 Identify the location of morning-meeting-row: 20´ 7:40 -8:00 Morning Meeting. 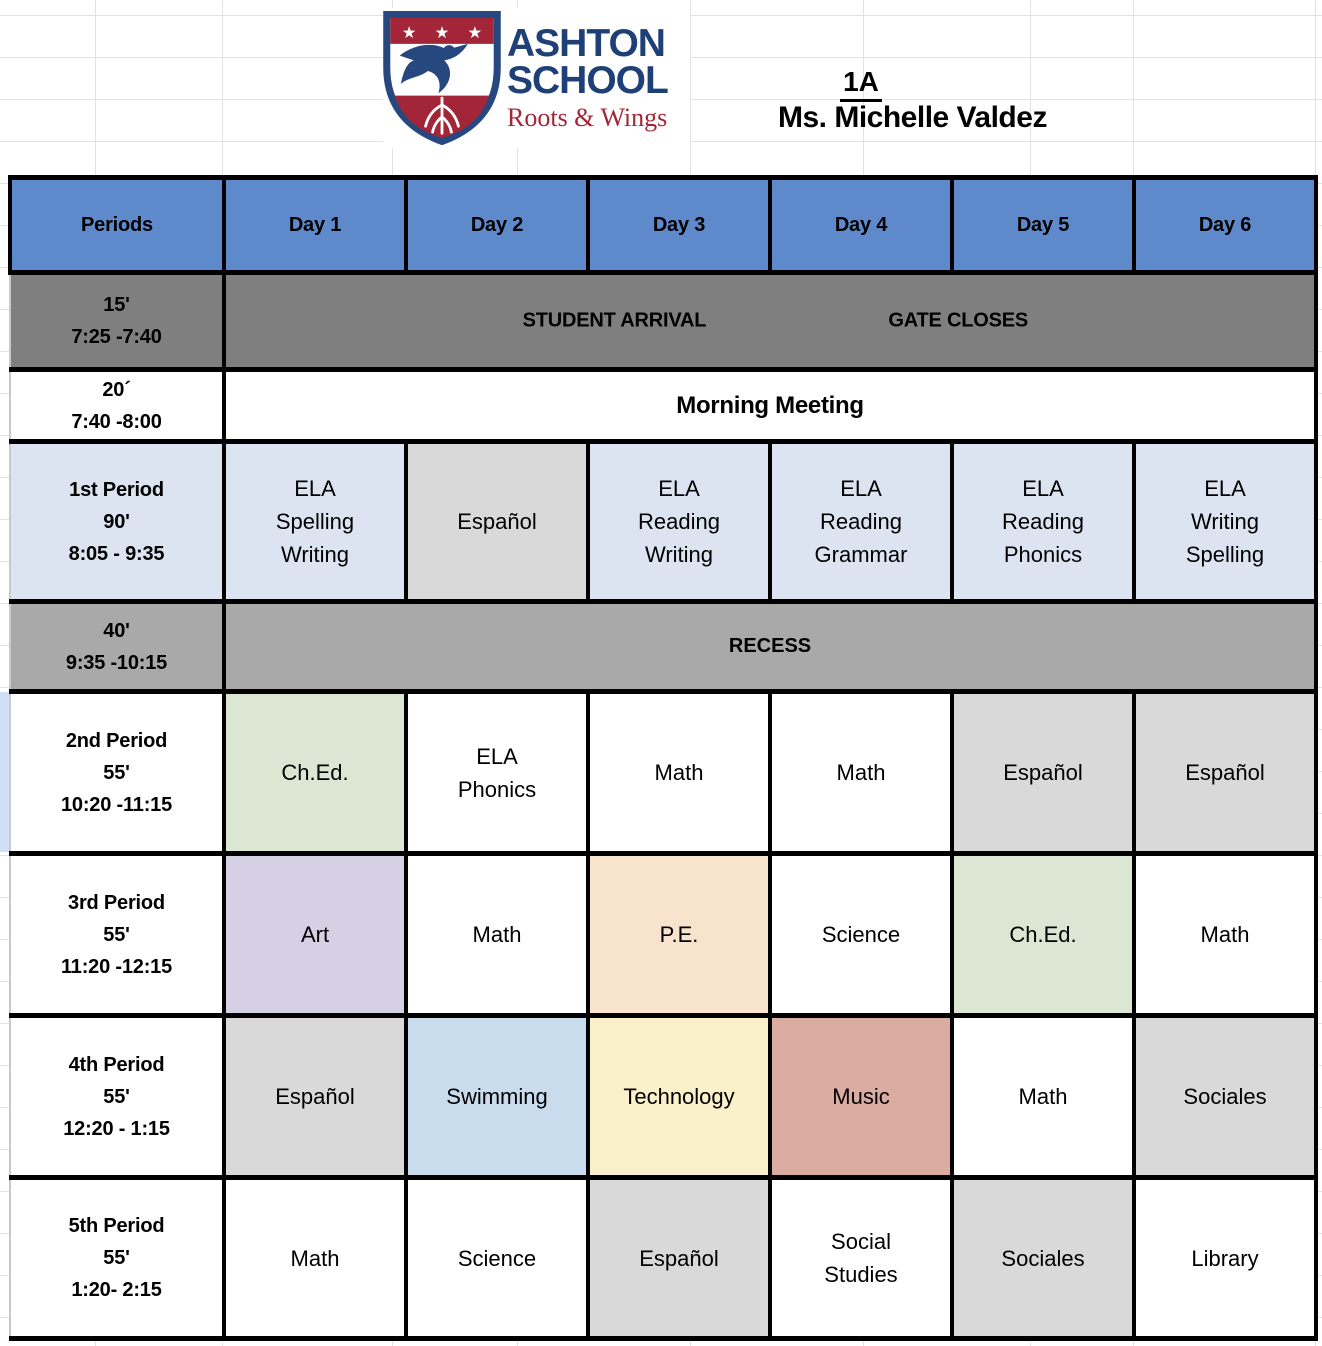
(663, 405).